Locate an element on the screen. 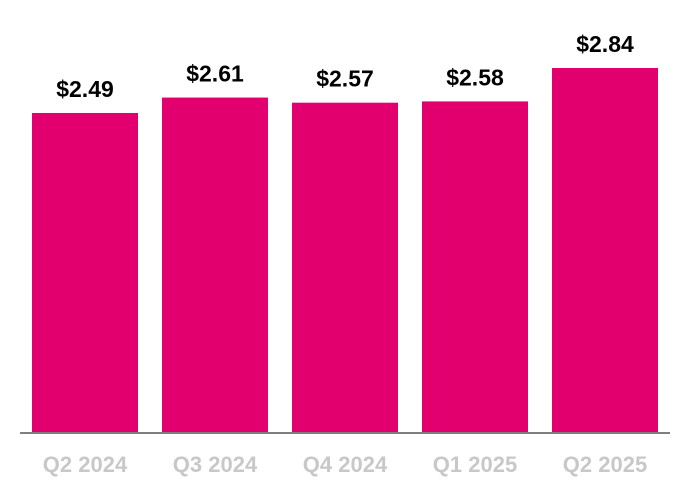 Image resolution: width=690 pixels, height=500 pixels. bar-q4-2024 is located at coordinates (345, 267).